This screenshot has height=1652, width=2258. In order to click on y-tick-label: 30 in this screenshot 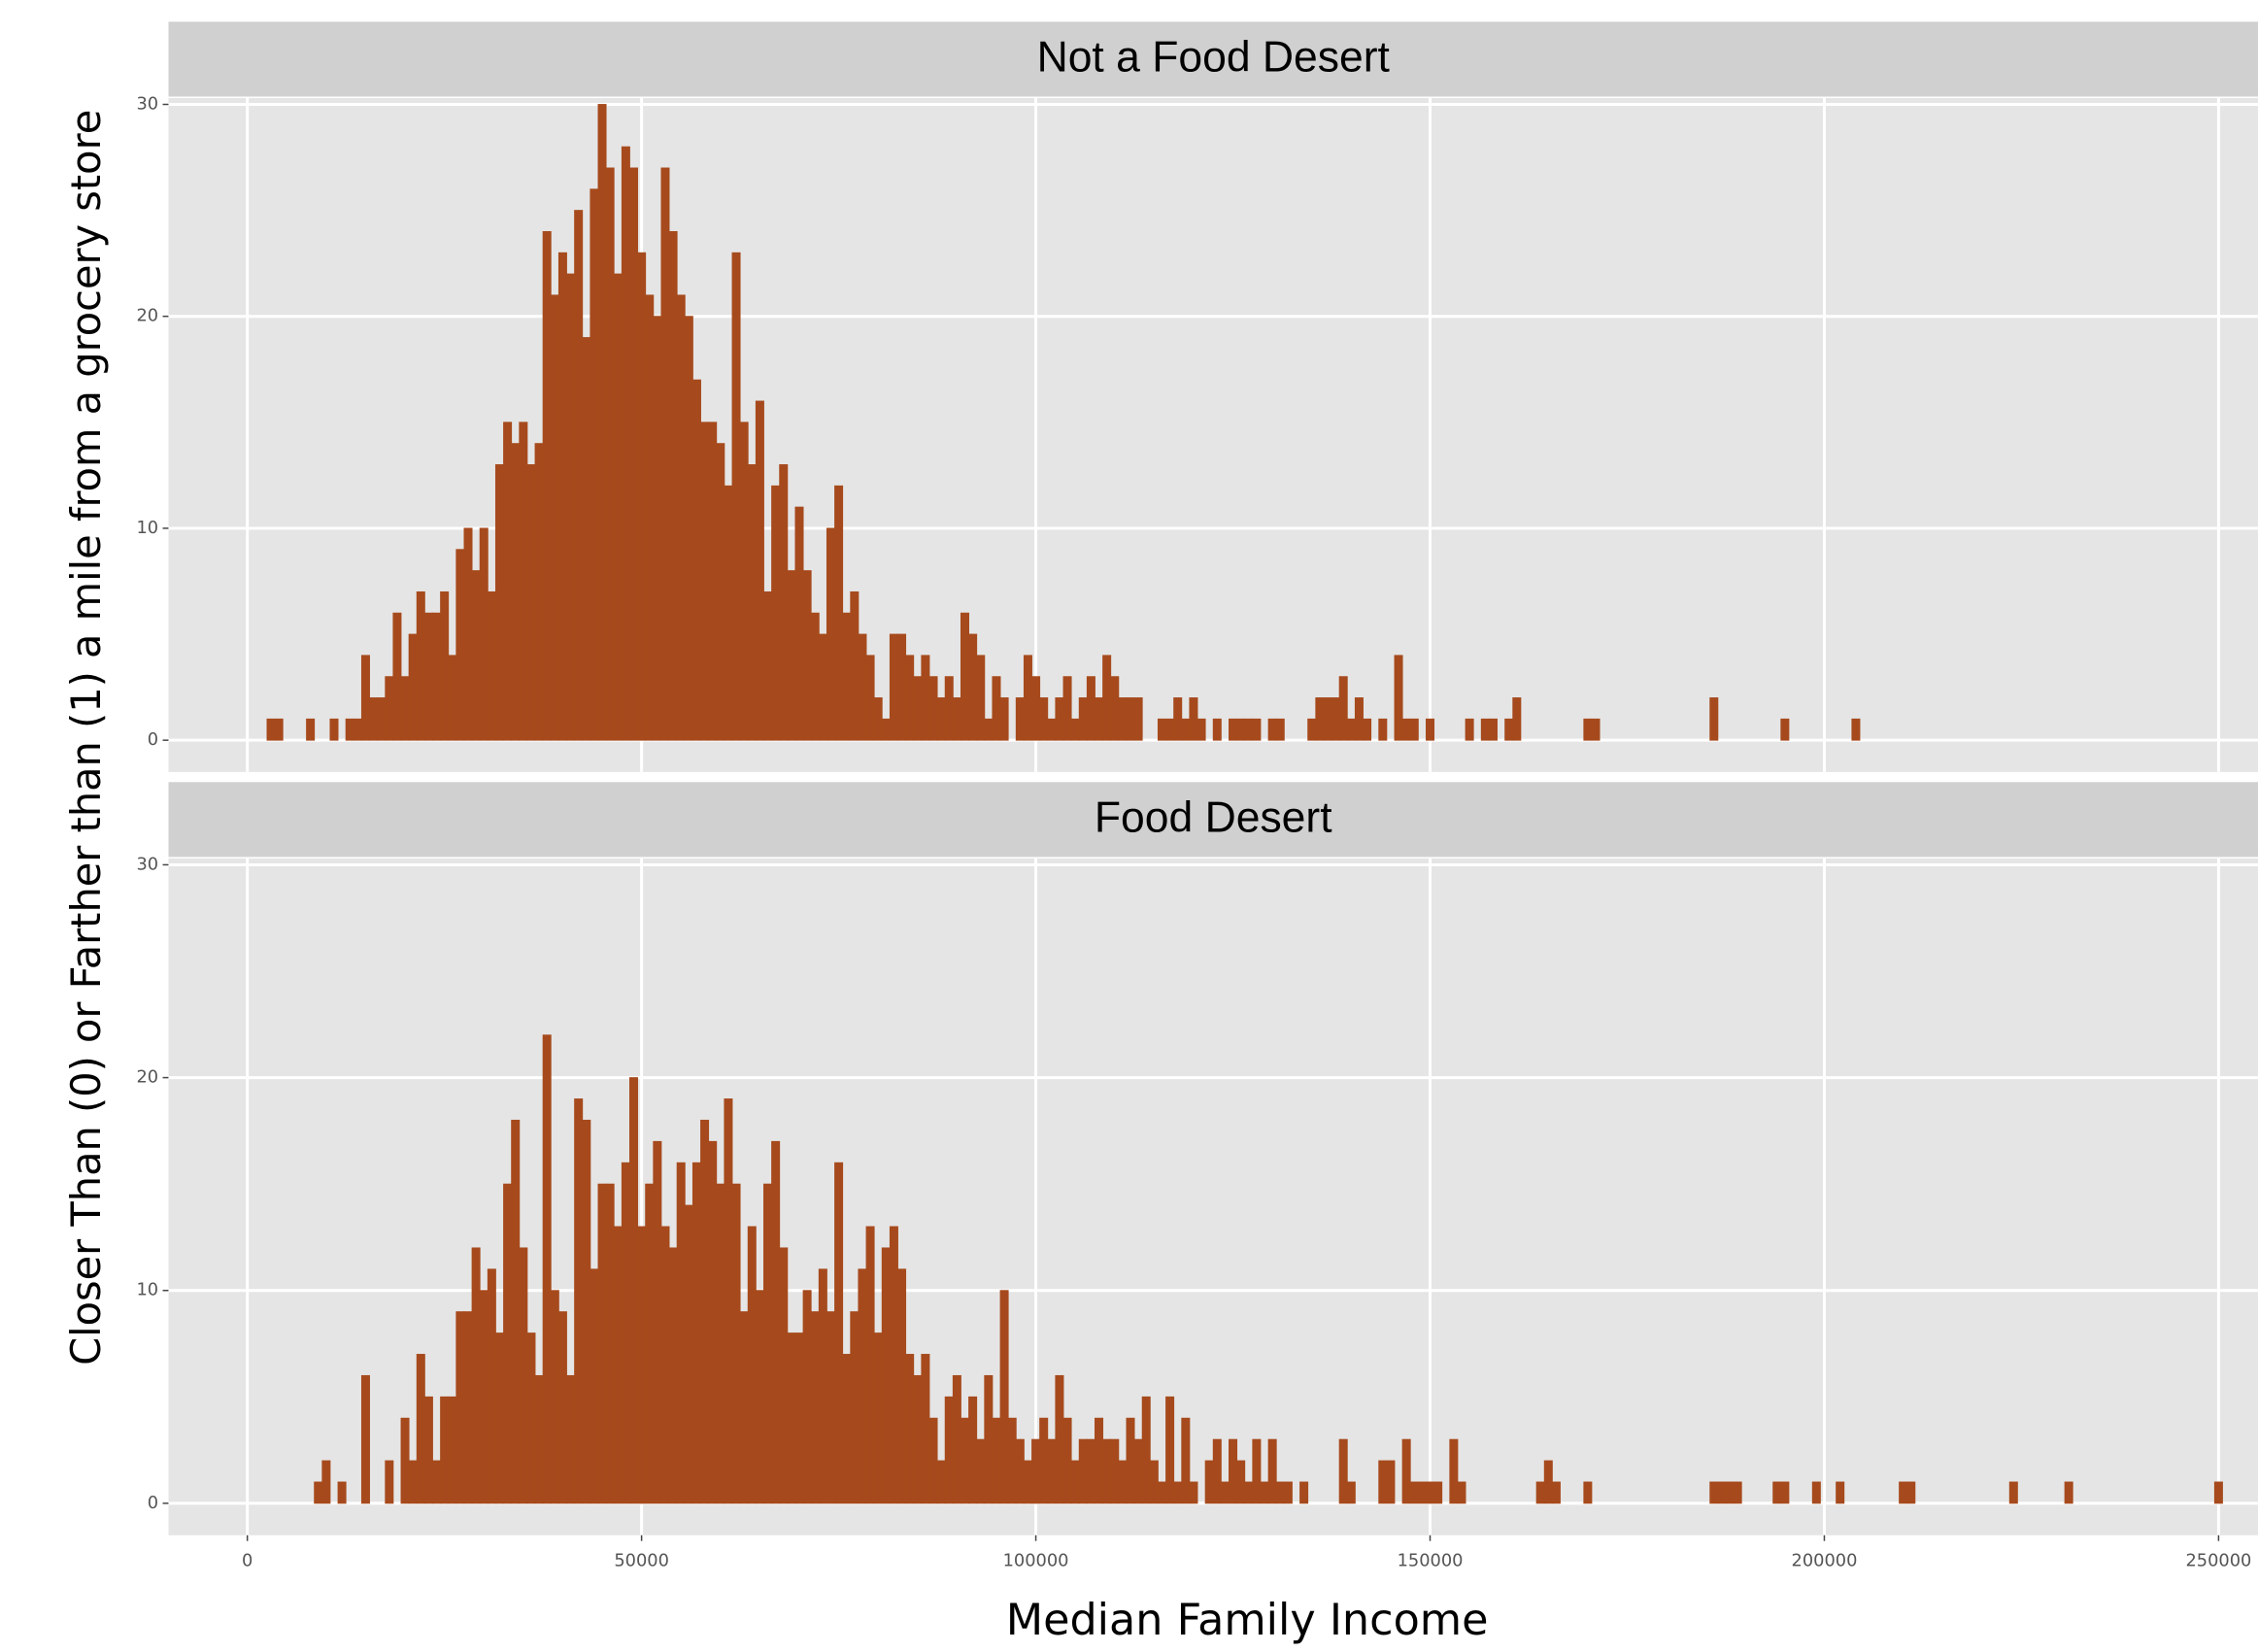, I will do `click(147, 104)`.